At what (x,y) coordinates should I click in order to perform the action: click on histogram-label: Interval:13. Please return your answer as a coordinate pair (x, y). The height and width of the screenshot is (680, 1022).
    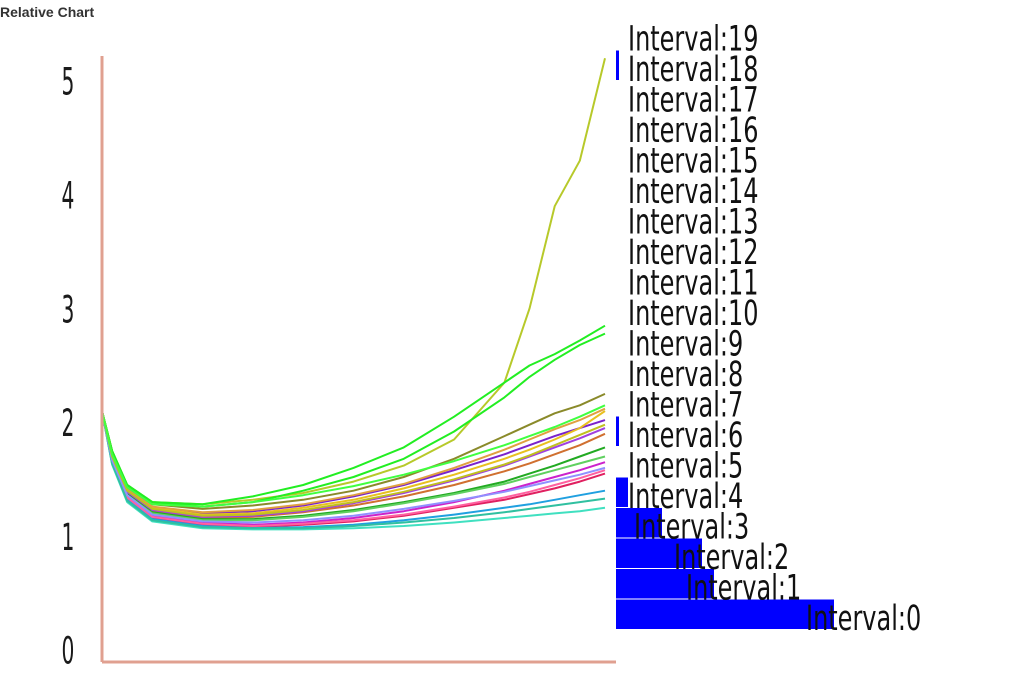
    Looking at the image, I should click on (693, 222).